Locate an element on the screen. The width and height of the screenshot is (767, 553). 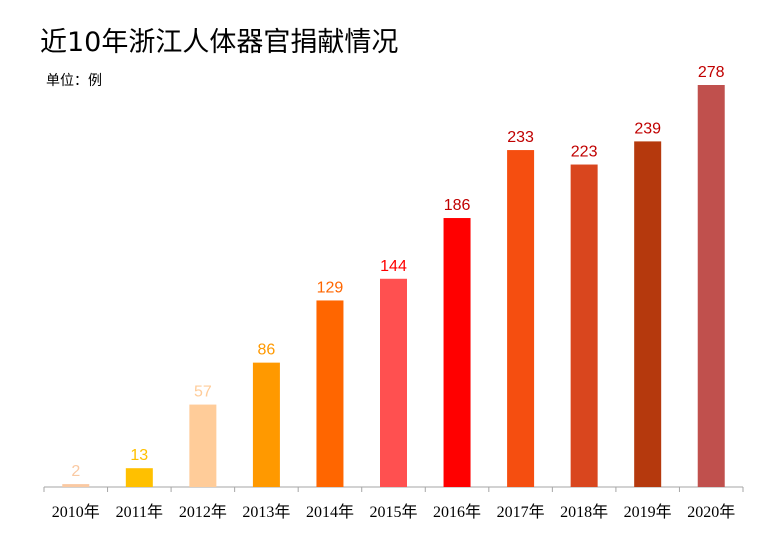
x-tick-label: 2020年 is located at coordinates (711, 512).